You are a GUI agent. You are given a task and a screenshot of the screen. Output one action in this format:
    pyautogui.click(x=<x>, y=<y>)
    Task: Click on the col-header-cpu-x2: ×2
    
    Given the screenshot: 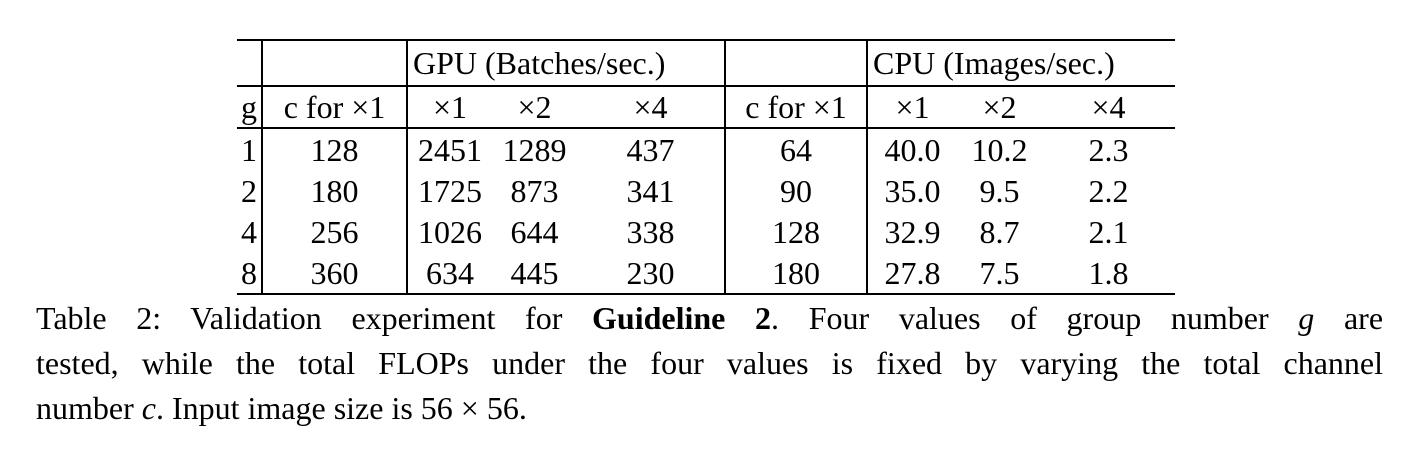 What is the action you would take?
    pyautogui.click(x=1000, y=107)
    